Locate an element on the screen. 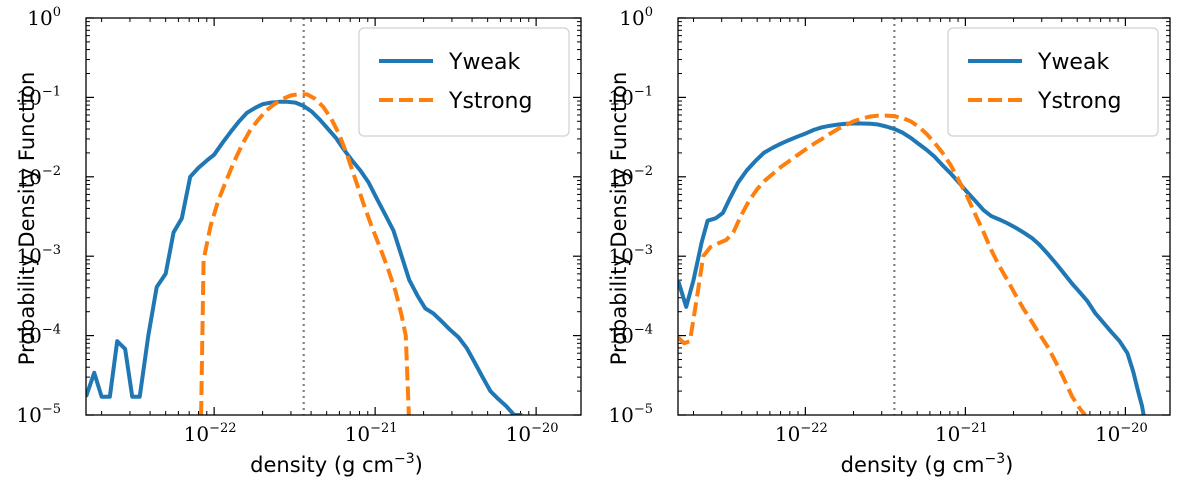  series-line-ystrong is located at coordinates (305, 253).